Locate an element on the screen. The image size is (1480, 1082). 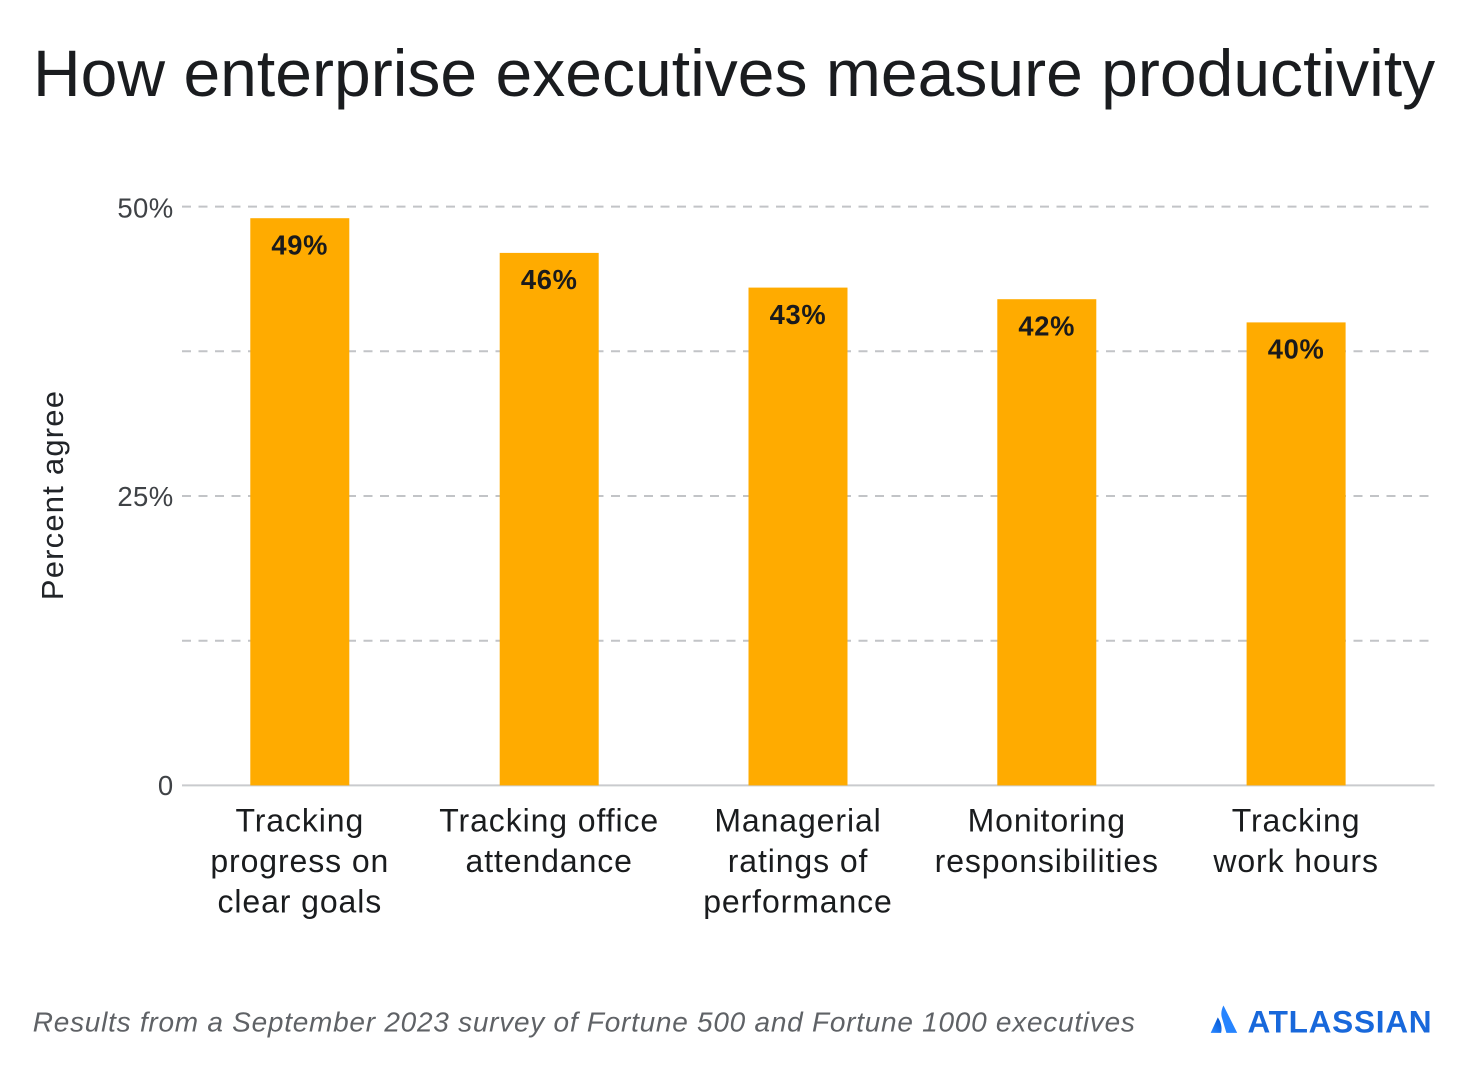
svg-text: progress on is located at coordinates (299, 861).